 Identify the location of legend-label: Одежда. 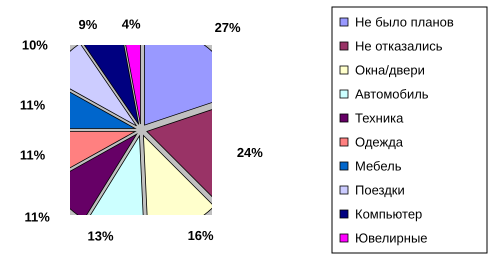
(379, 142).